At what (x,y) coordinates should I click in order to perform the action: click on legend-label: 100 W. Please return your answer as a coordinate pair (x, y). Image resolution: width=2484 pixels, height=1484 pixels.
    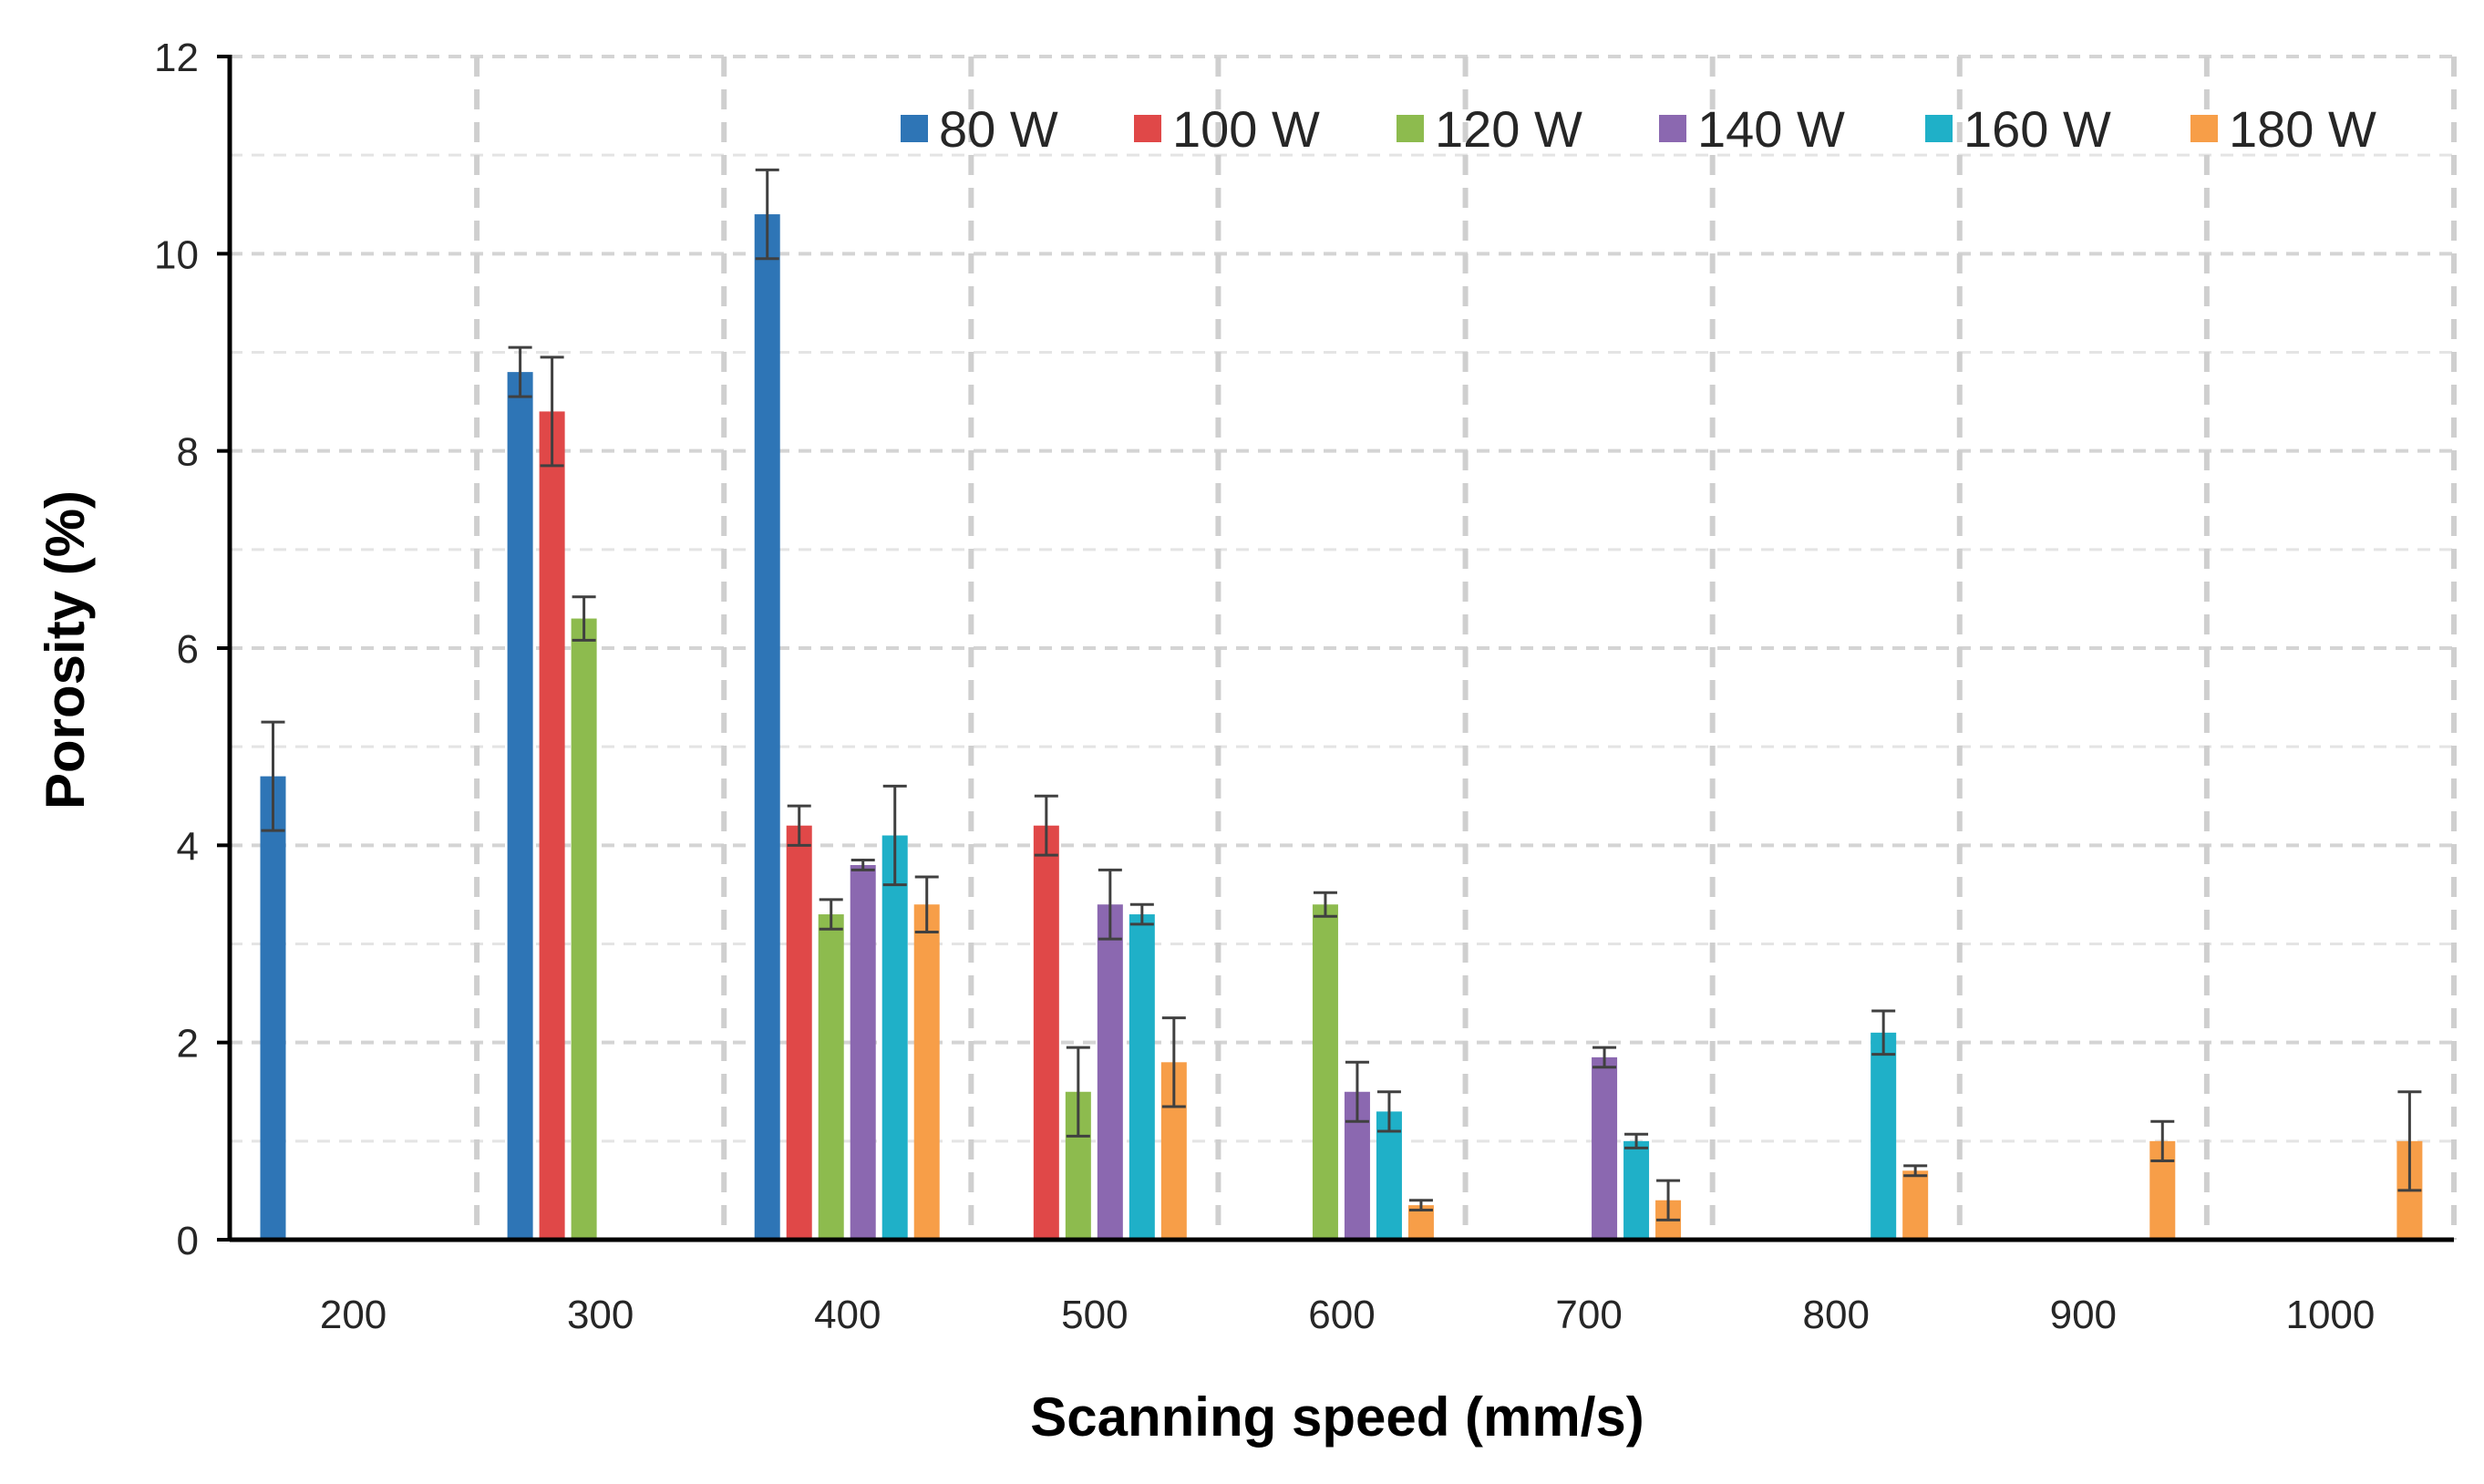
    Looking at the image, I should click on (1246, 129).